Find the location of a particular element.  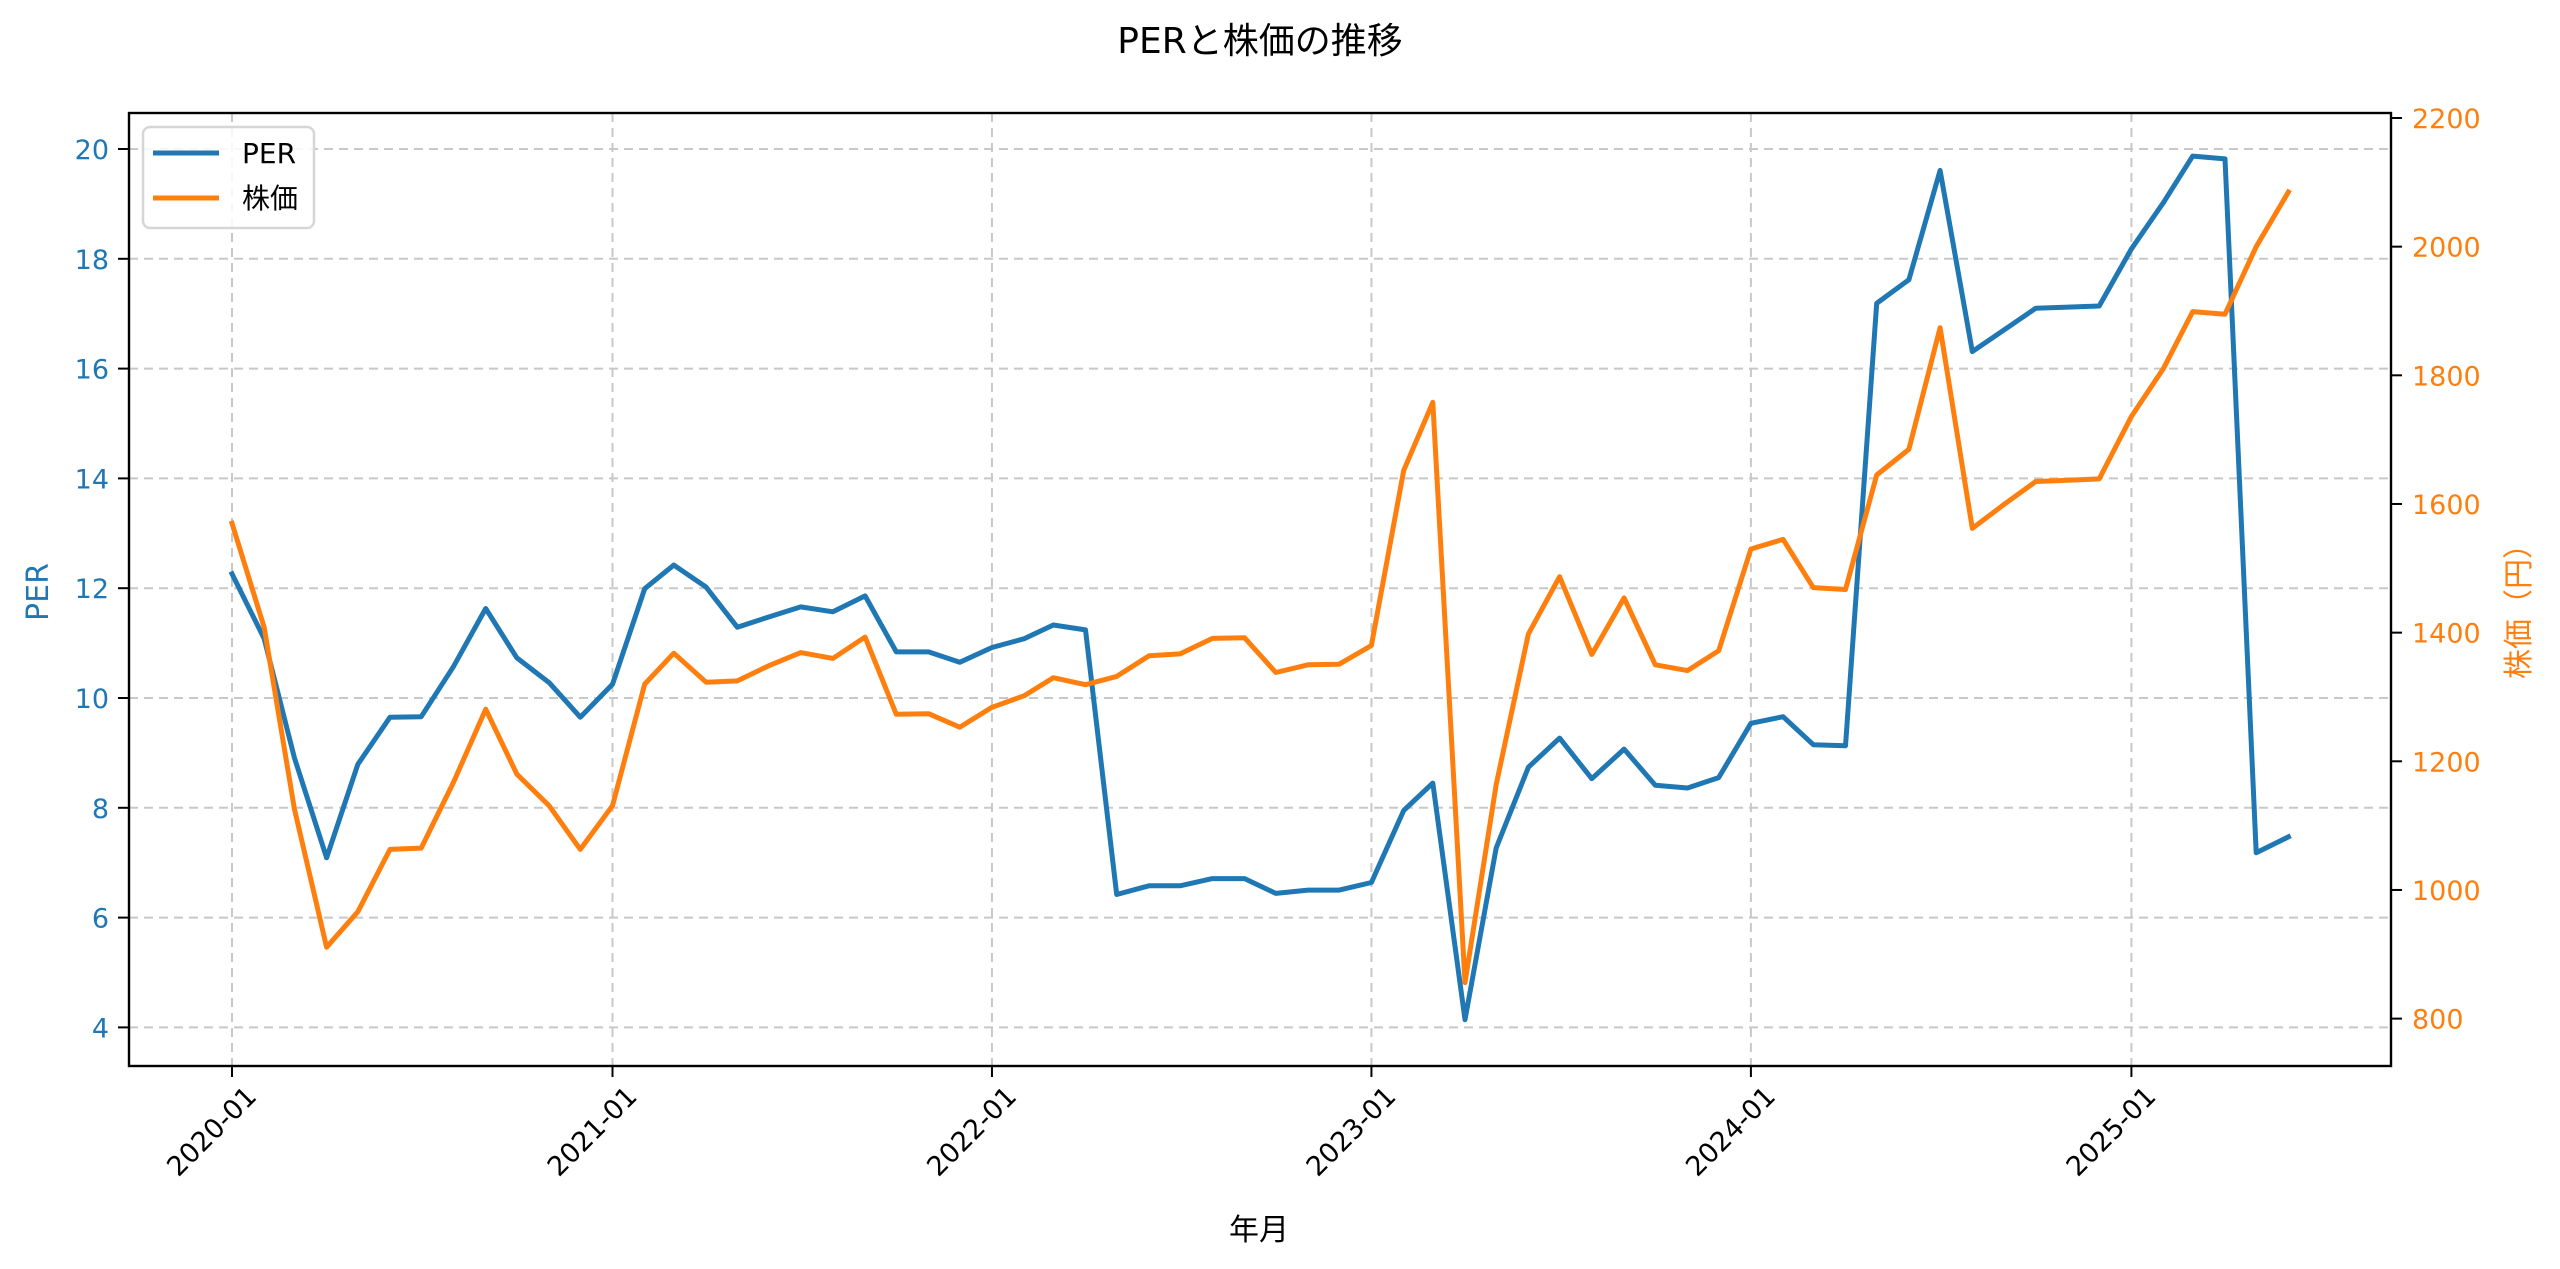

y-tick-label-left: 14 is located at coordinates (92, 479).